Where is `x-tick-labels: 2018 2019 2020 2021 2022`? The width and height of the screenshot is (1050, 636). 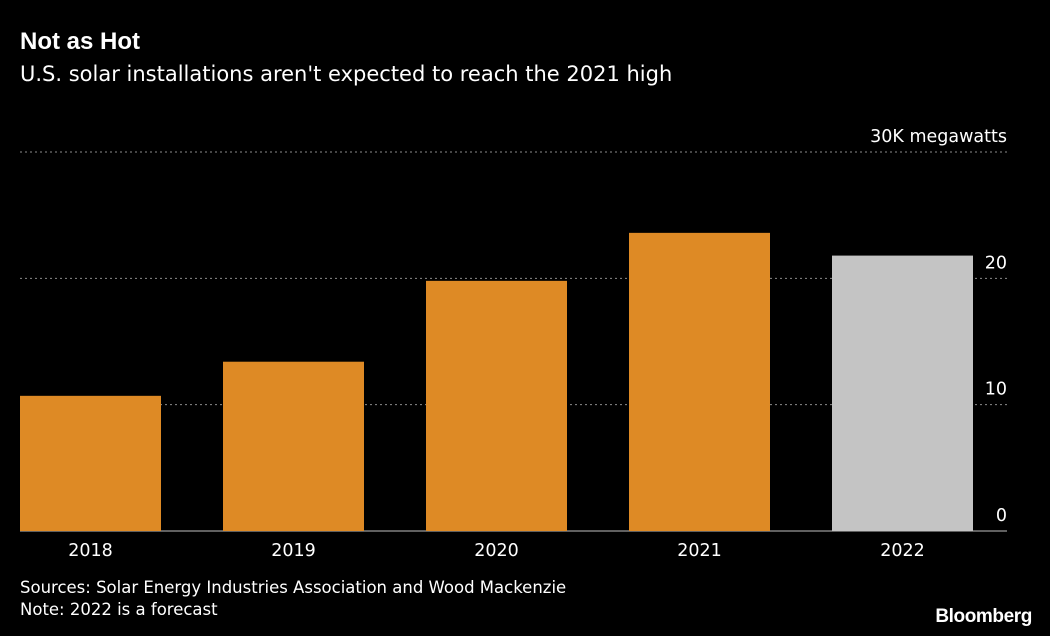
x-tick-labels: 2018 2019 2020 2021 2022 is located at coordinates (496, 551).